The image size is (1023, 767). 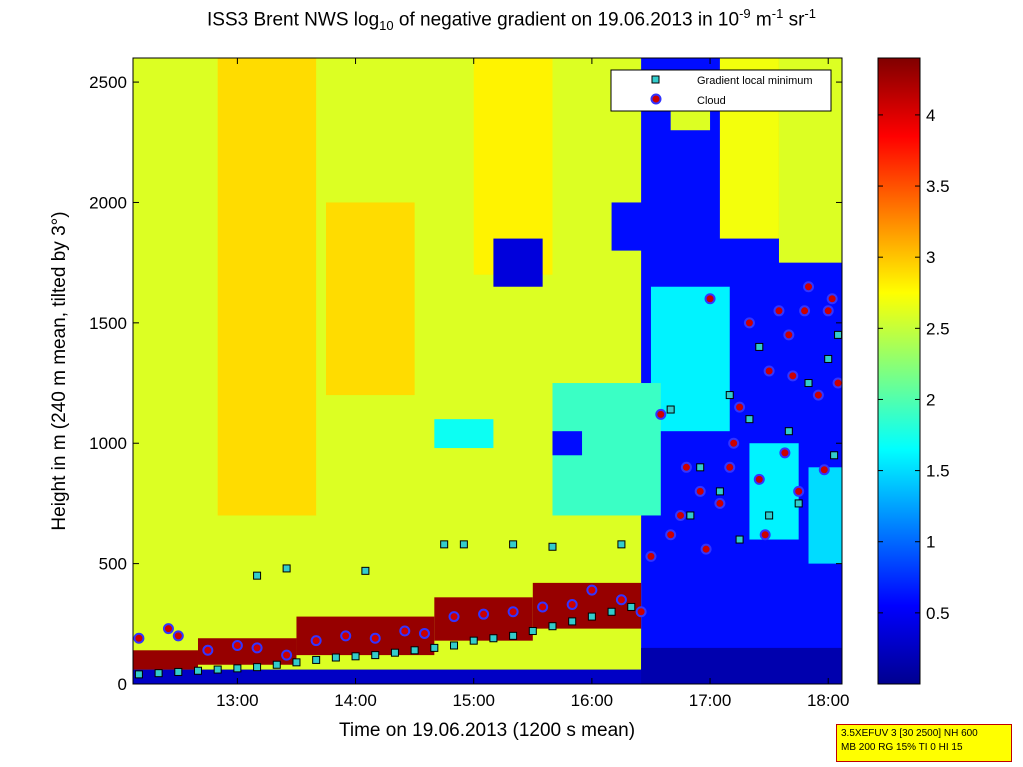 I want to click on legend: Gradient local minimum Cloud, so click(x=721, y=90).